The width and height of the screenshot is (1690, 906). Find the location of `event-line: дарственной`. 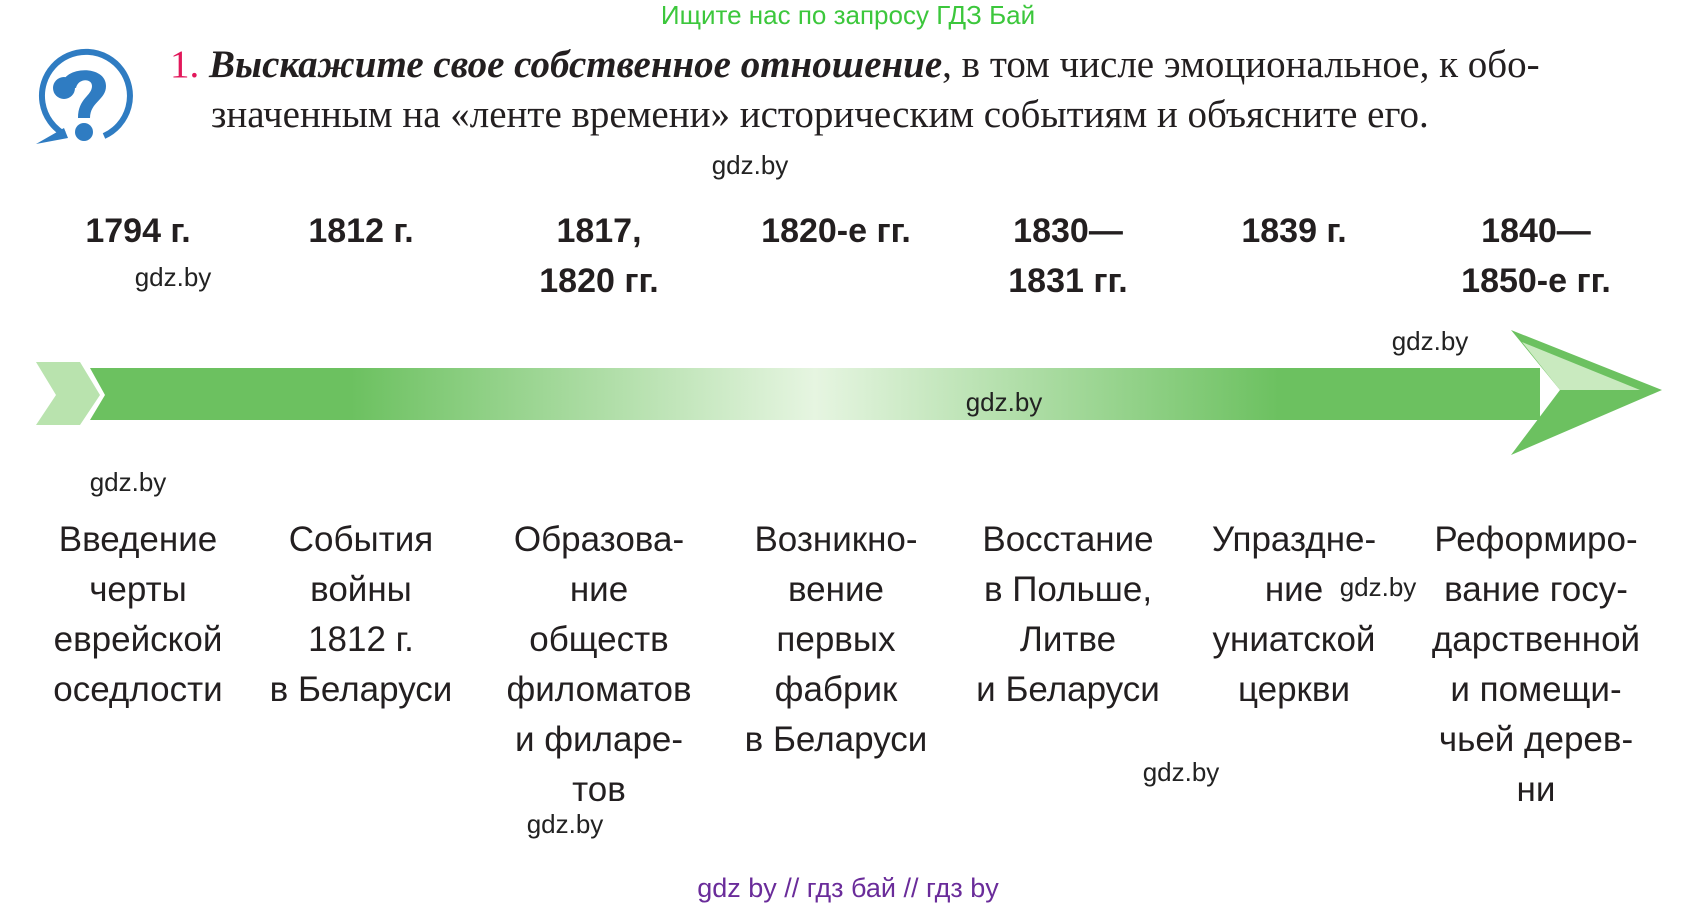

event-line: дарственной is located at coordinates (1536, 639).